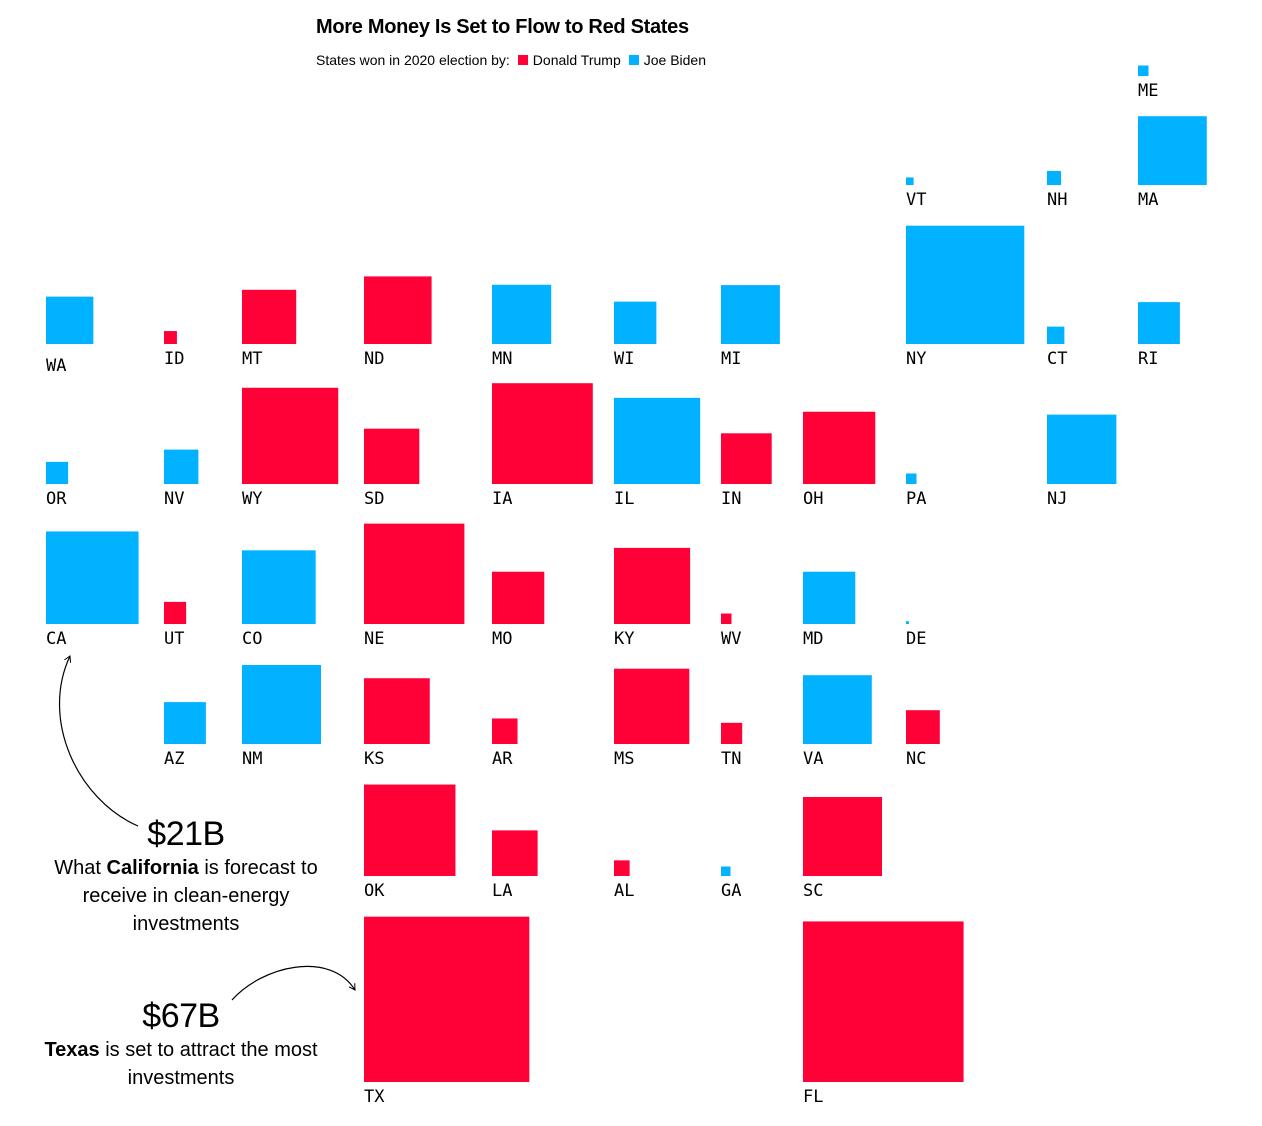 The height and width of the screenshot is (1126, 1262). What do you see at coordinates (542, 433) in the screenshot?
I see `state-square-ia` at bounding box center [542, 433].